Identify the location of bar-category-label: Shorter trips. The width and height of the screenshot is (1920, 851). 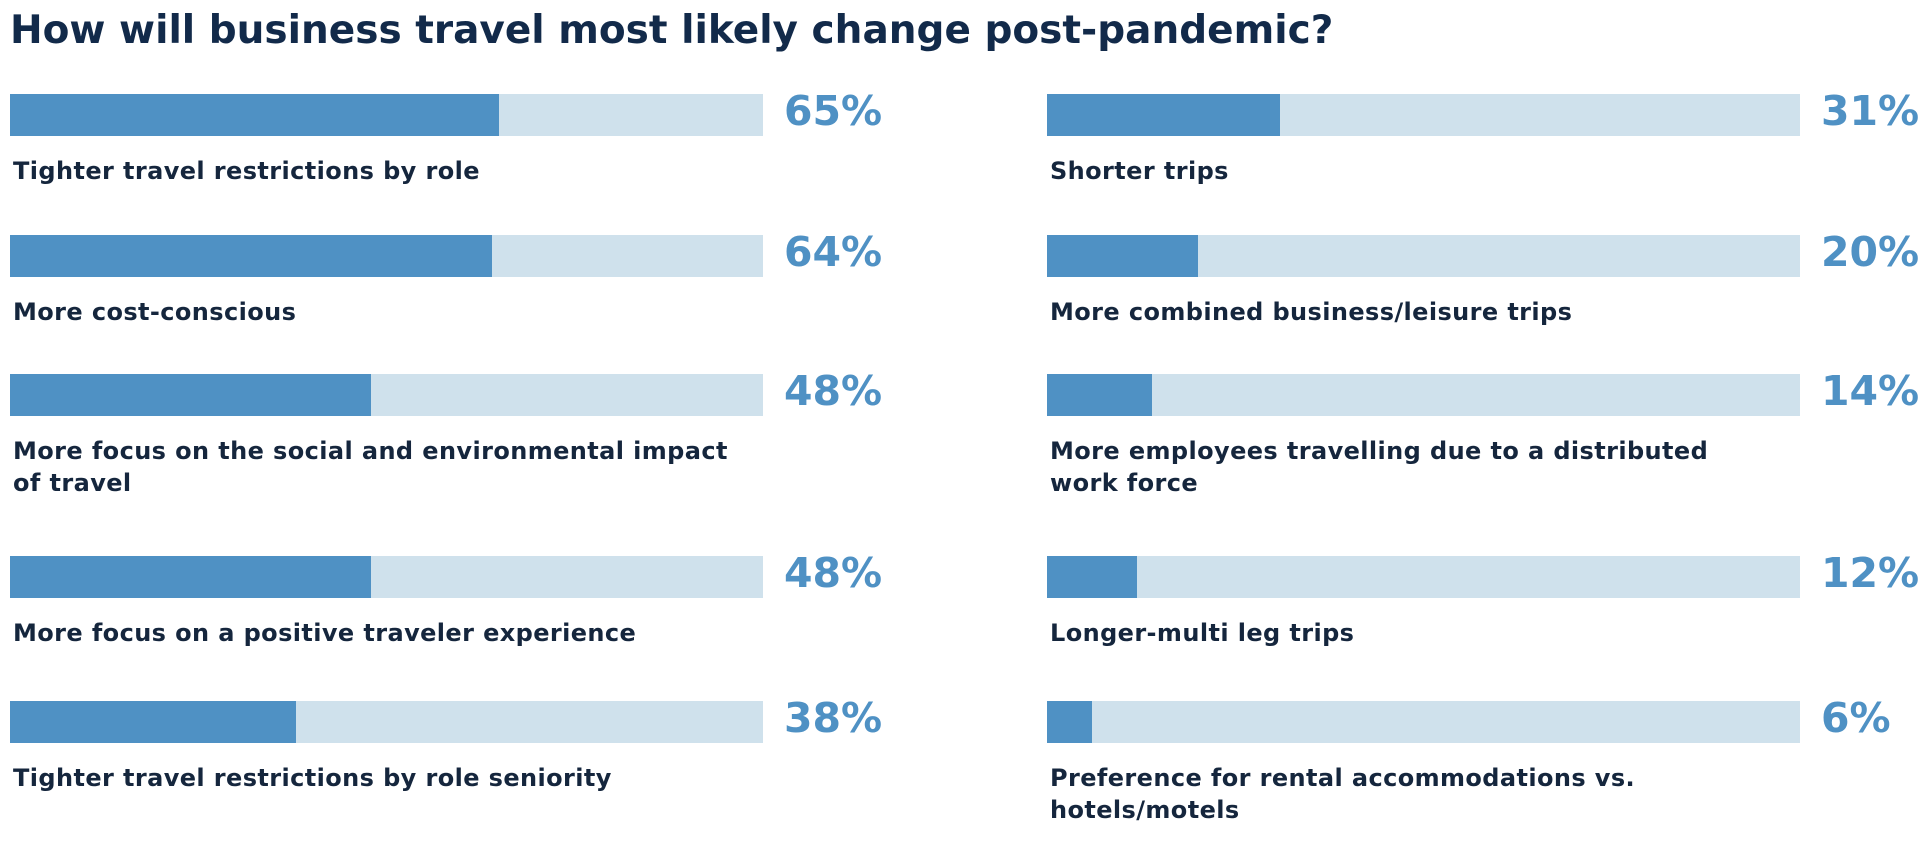
(1139, 171).